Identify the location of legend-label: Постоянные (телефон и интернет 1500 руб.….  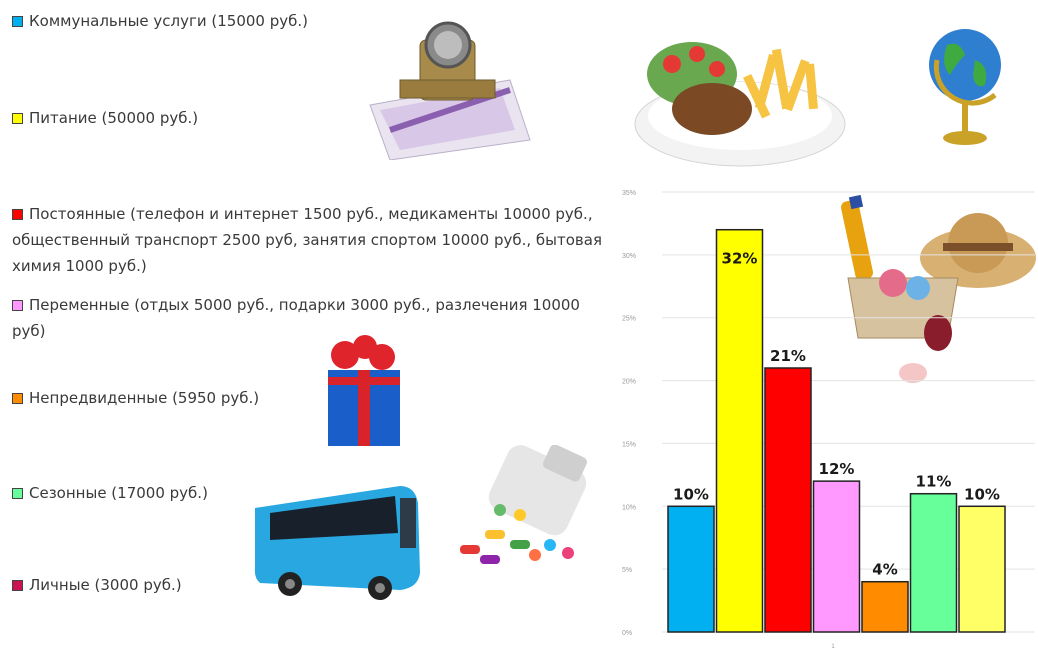
(307, 240).